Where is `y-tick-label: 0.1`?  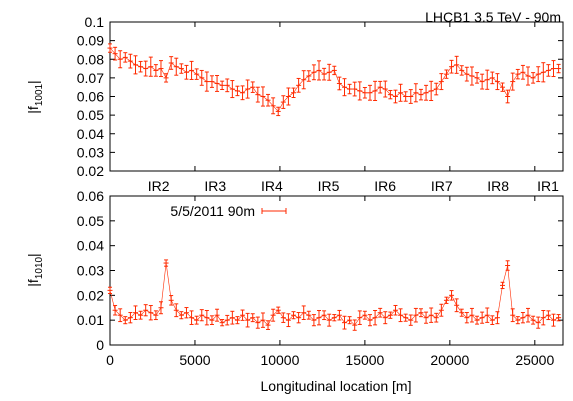 y-tick-label: 0.1 is located at coordinates (95, 22).